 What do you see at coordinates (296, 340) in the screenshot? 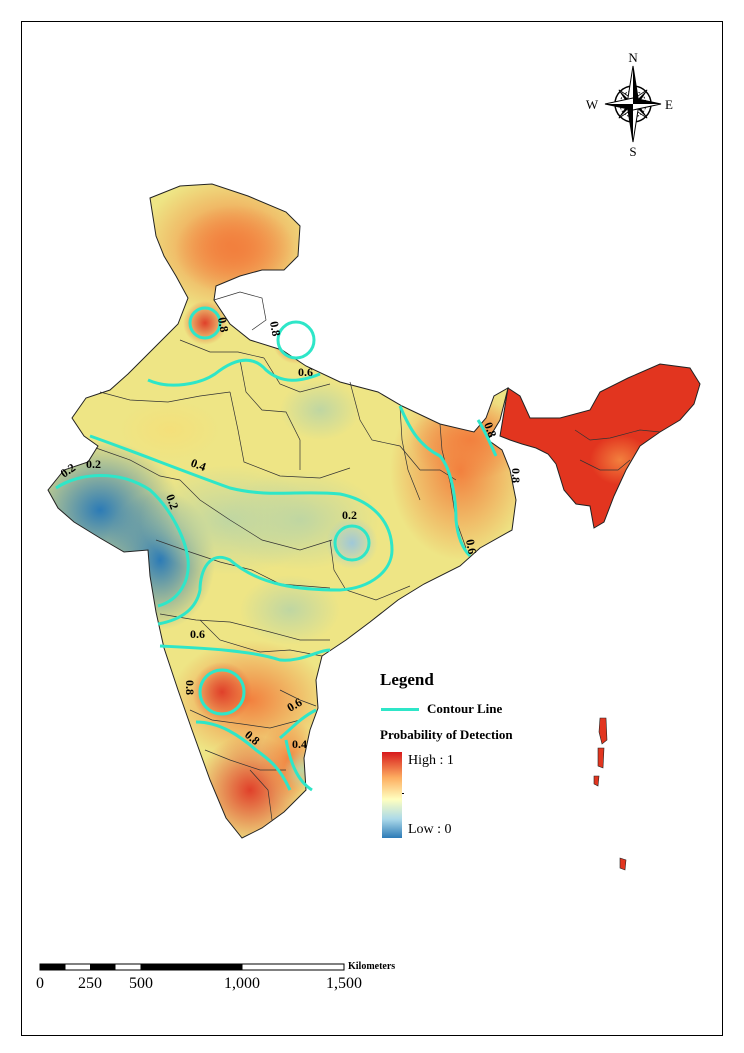
I see `contour-0-8-north-b` at bounding box center [296, 340].